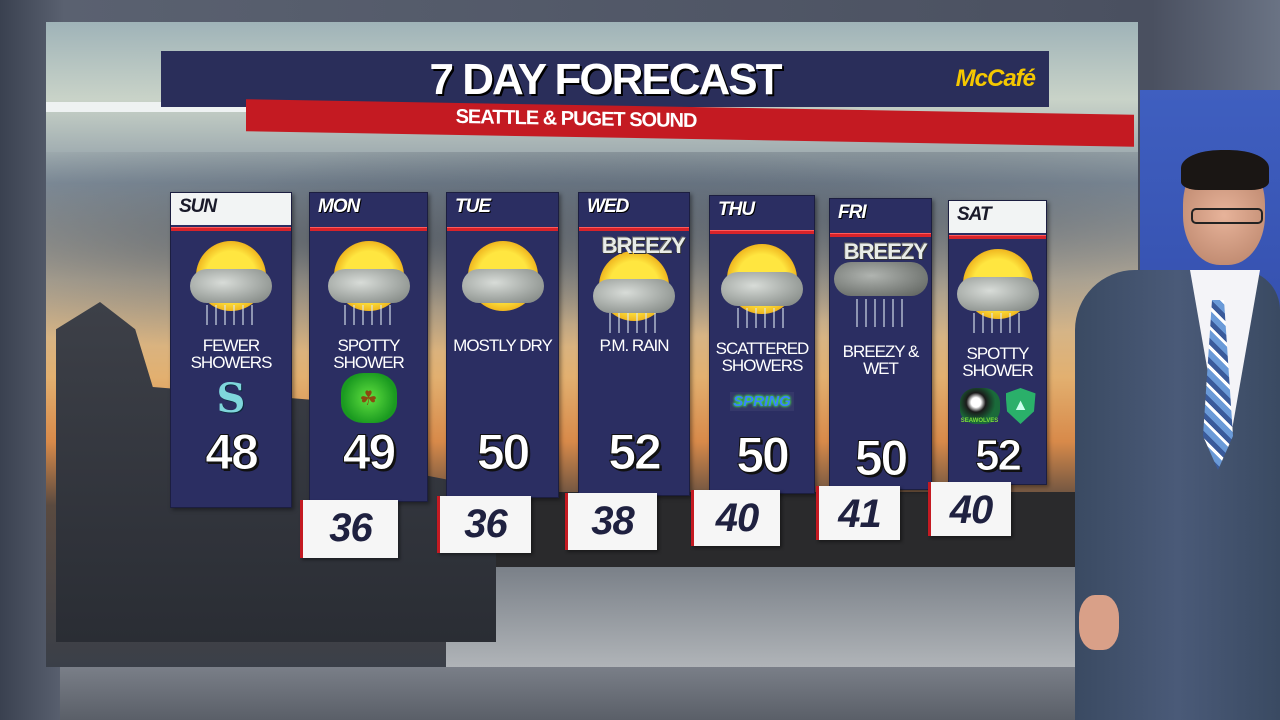 Image resolution: width=1280 pixels, height=720 pixels. Describe the element at coordinates (151, 107) in the screenshot. I see `header-strip` at that location.